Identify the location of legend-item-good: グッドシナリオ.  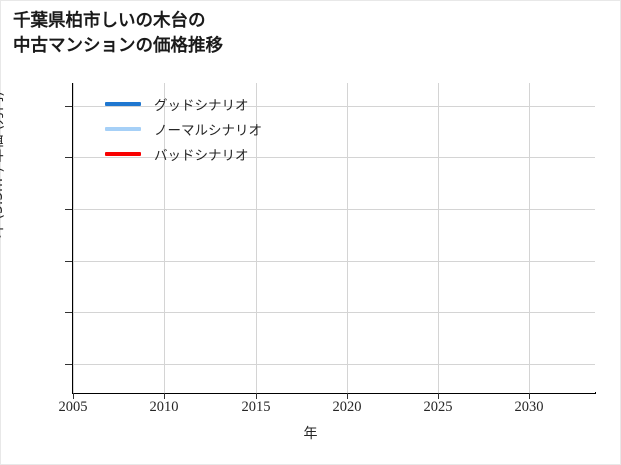
(205, 103).